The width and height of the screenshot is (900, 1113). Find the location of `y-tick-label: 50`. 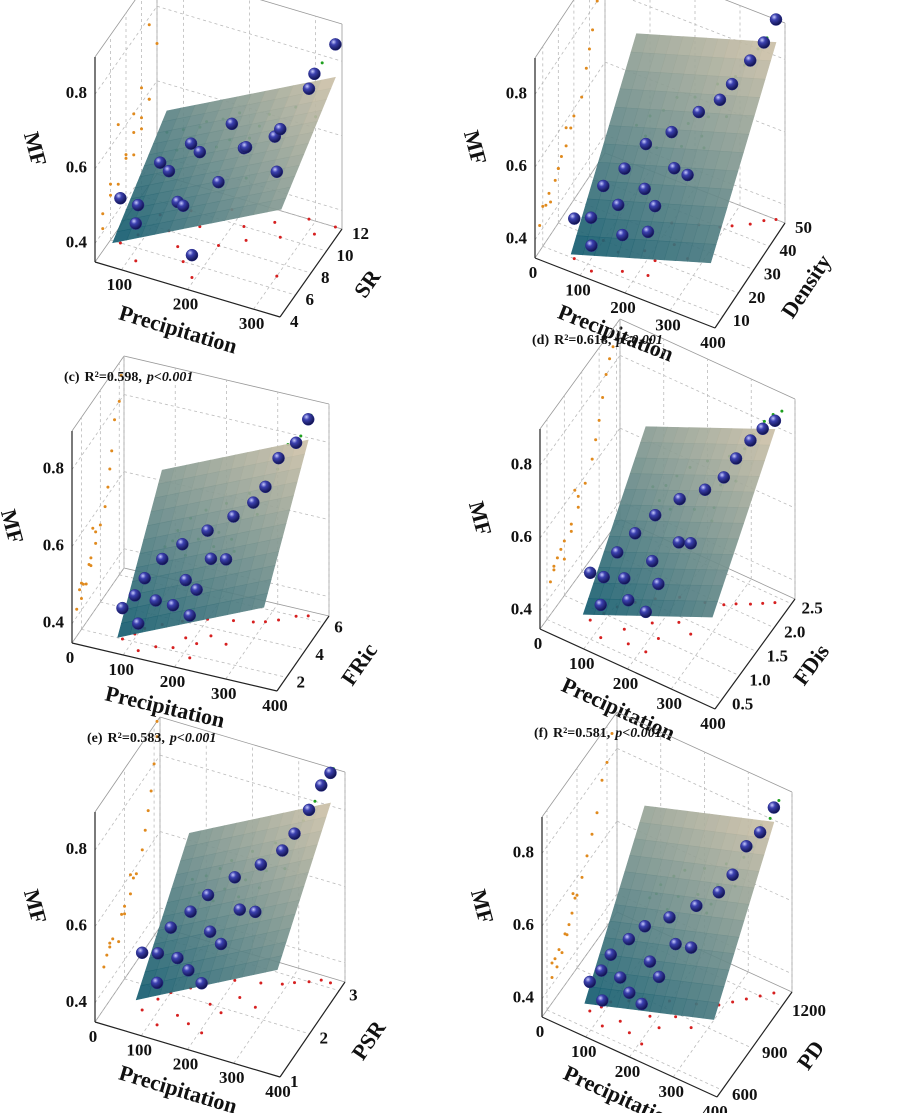

y-tick-label: 50 is located at coordinates (803, 227).